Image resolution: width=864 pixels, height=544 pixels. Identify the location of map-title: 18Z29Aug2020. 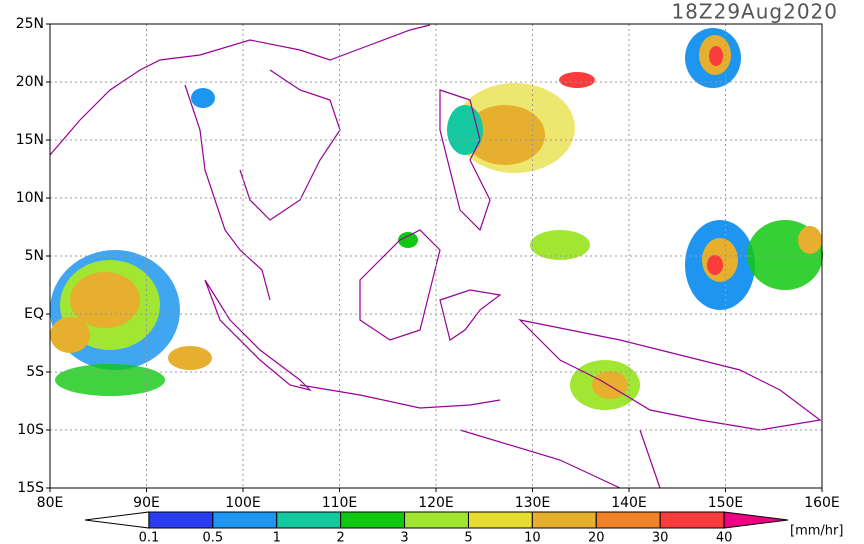
(754, 12).